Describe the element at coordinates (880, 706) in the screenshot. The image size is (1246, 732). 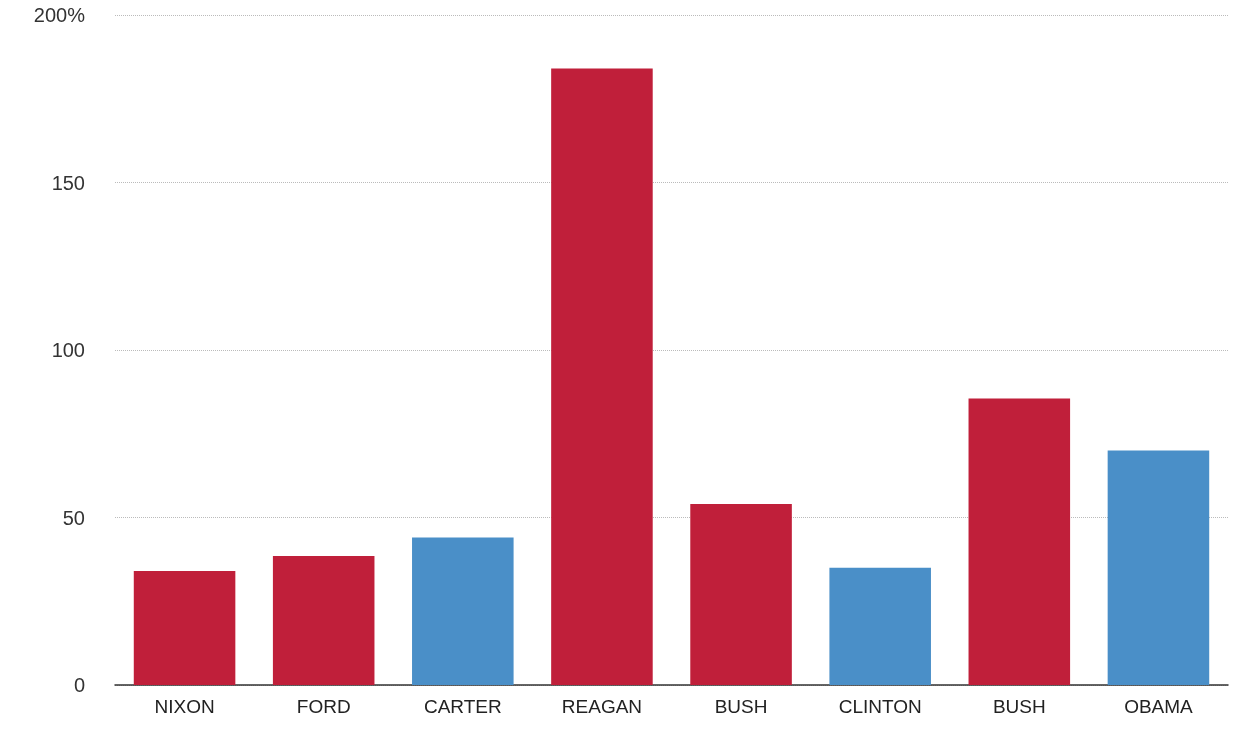
I see `x-tick-label: CLINTON` at that location.